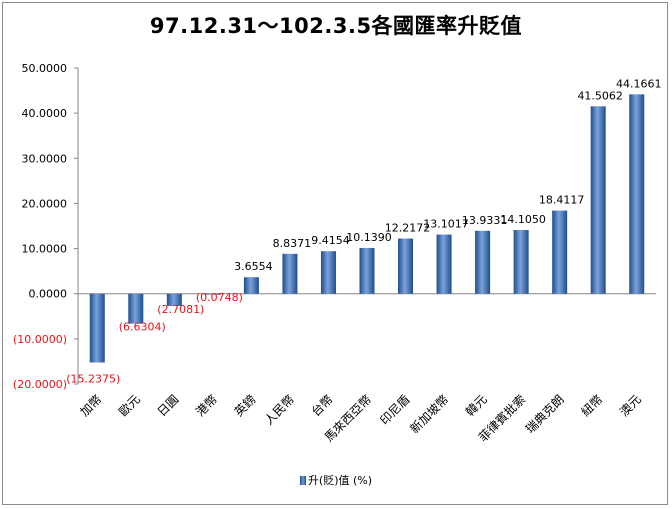 Image resolution: width=672 pixels, height=509 pixels. What do you see at coordinates (630, 405) in the screenshot?
I see `x-tick-label: 澳元` at bounding box center [630, 405].